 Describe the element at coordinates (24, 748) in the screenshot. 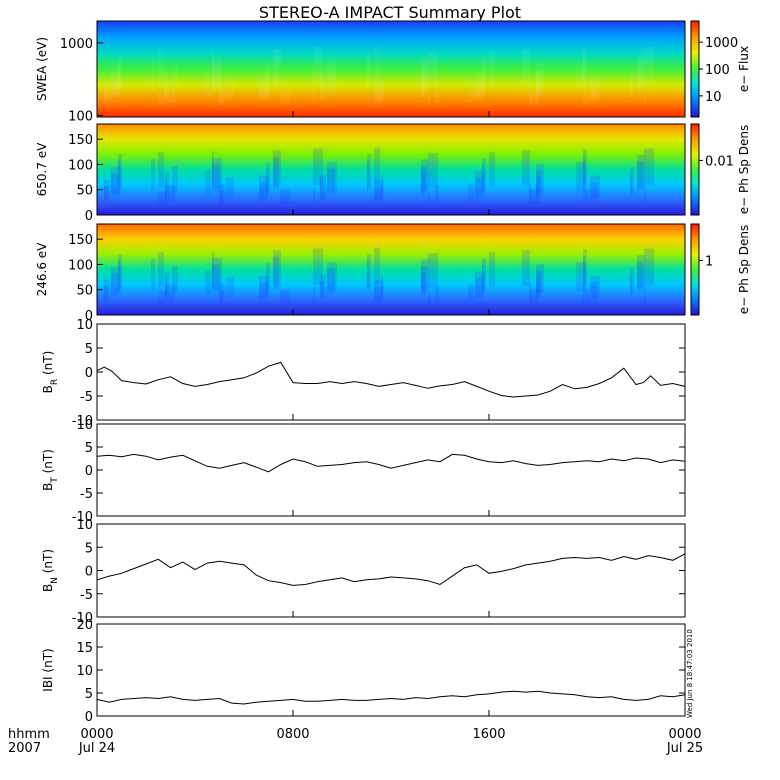

I see `corner-label-year: 2007` at that location.